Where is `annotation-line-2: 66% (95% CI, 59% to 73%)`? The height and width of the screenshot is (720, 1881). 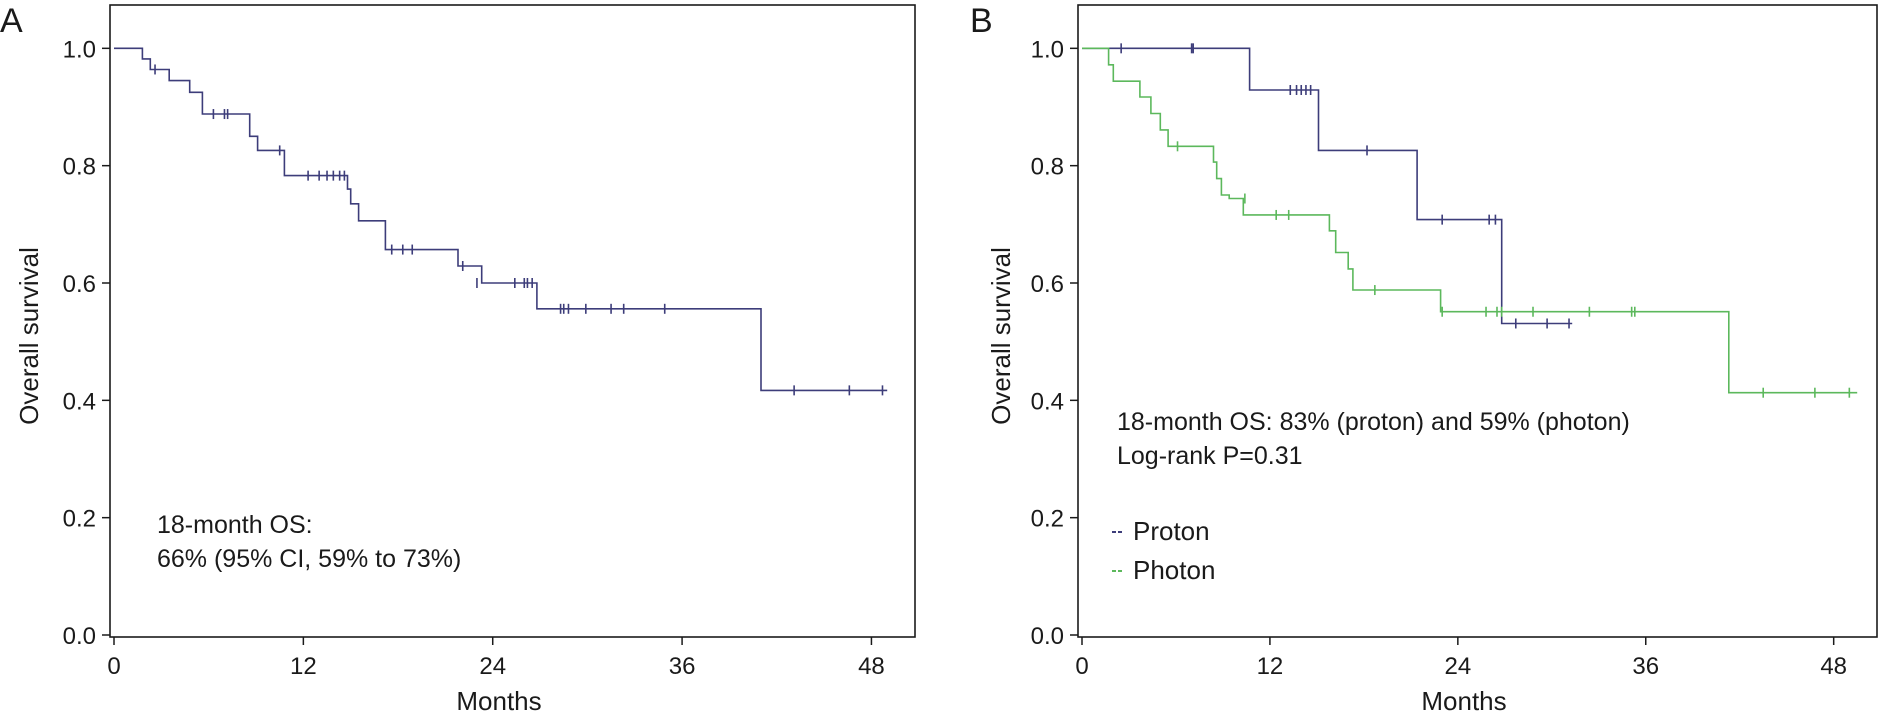 annotation-line-2: 66% (95% CI, 59% to 73%) is located at coordinates (309, 559).